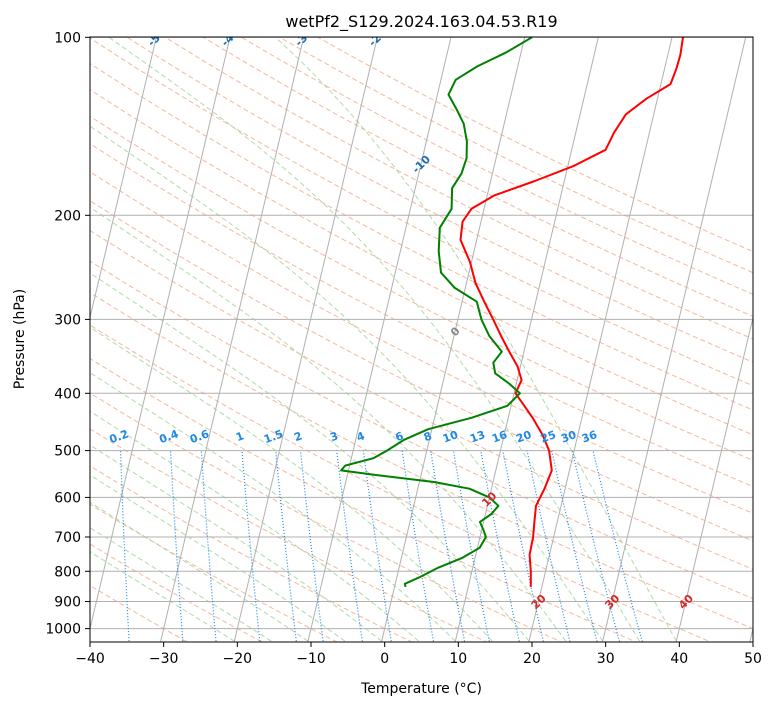 Image resolution: width=775 pixels, height=708 pixels. What do you see at coordinates (679, 659) in the screenshot?
I see `x-tick-label: 40` at bounding box center [679, 659].